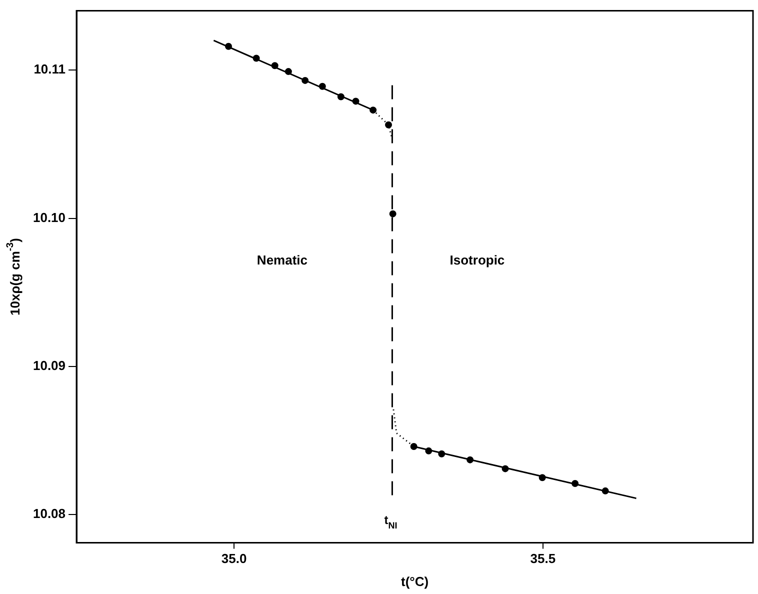 This screenshot has width=758, height=594. What do you see at coordinates (49, 366) in the screenshot?
I see `y-tick-label: 10.09` at bounding box center [49, 366].